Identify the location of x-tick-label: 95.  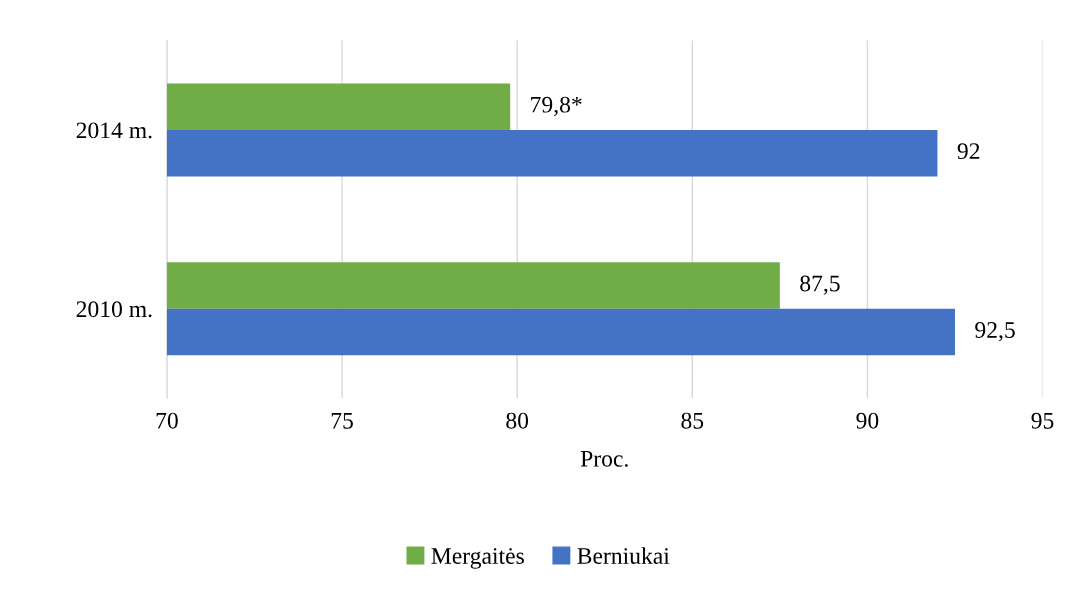
(1042, 420).